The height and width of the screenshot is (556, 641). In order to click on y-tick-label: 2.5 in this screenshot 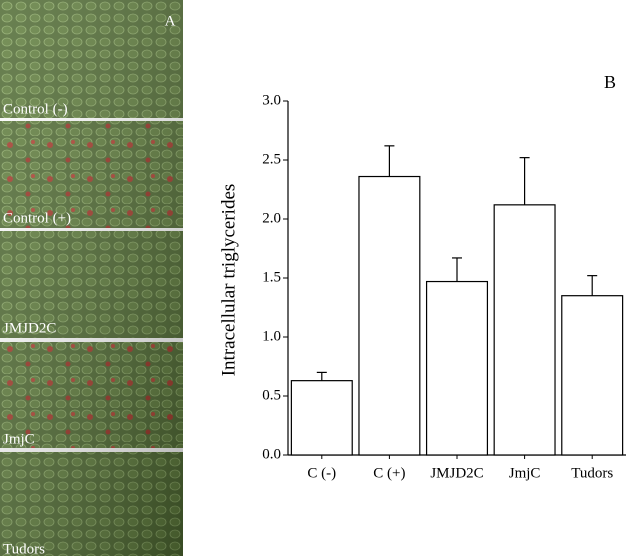, I will do `click(271, 159)`.